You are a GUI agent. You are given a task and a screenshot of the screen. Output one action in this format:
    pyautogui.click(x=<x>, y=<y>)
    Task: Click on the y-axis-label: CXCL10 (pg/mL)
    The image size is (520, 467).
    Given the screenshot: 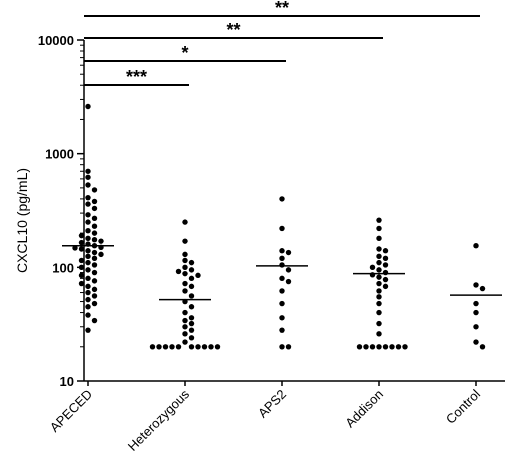 What is the action you would take?
    pyautogui.click(x=22, y=220)
    